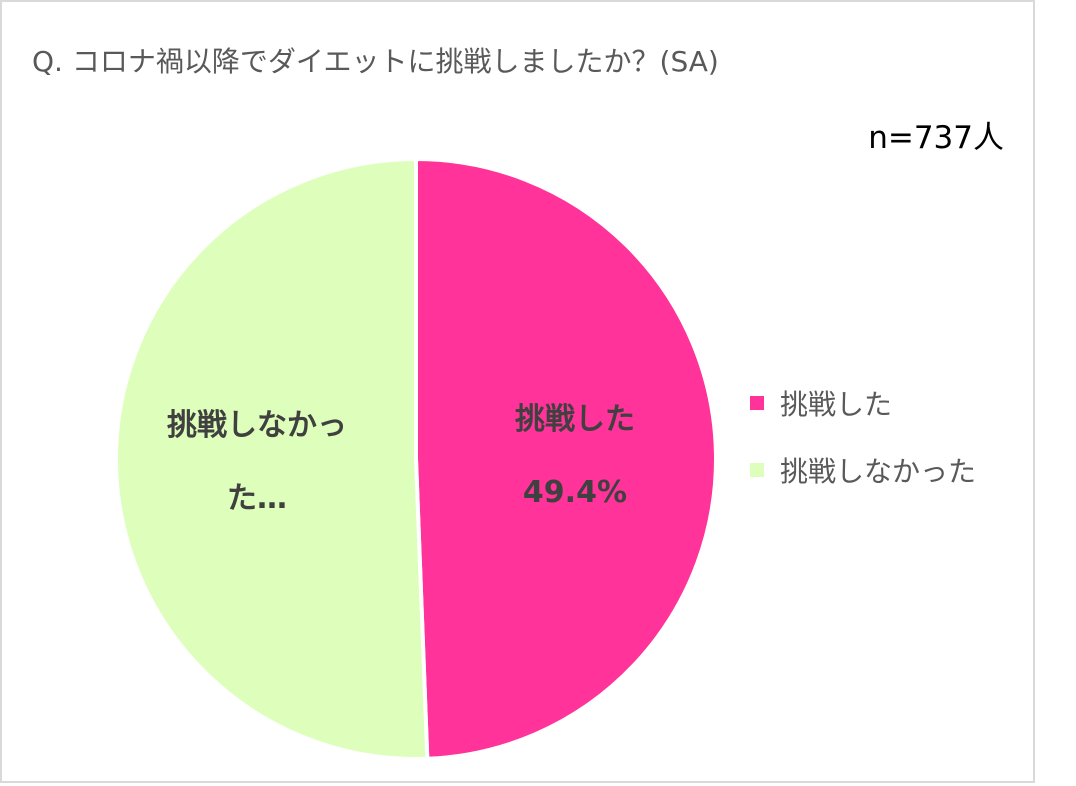 This screenshot has width=1076, height=786. What do you see at coordinates (936, 138) in the screenshot?
I see `sample-size: n=737人` at bounding box center [936, 138].